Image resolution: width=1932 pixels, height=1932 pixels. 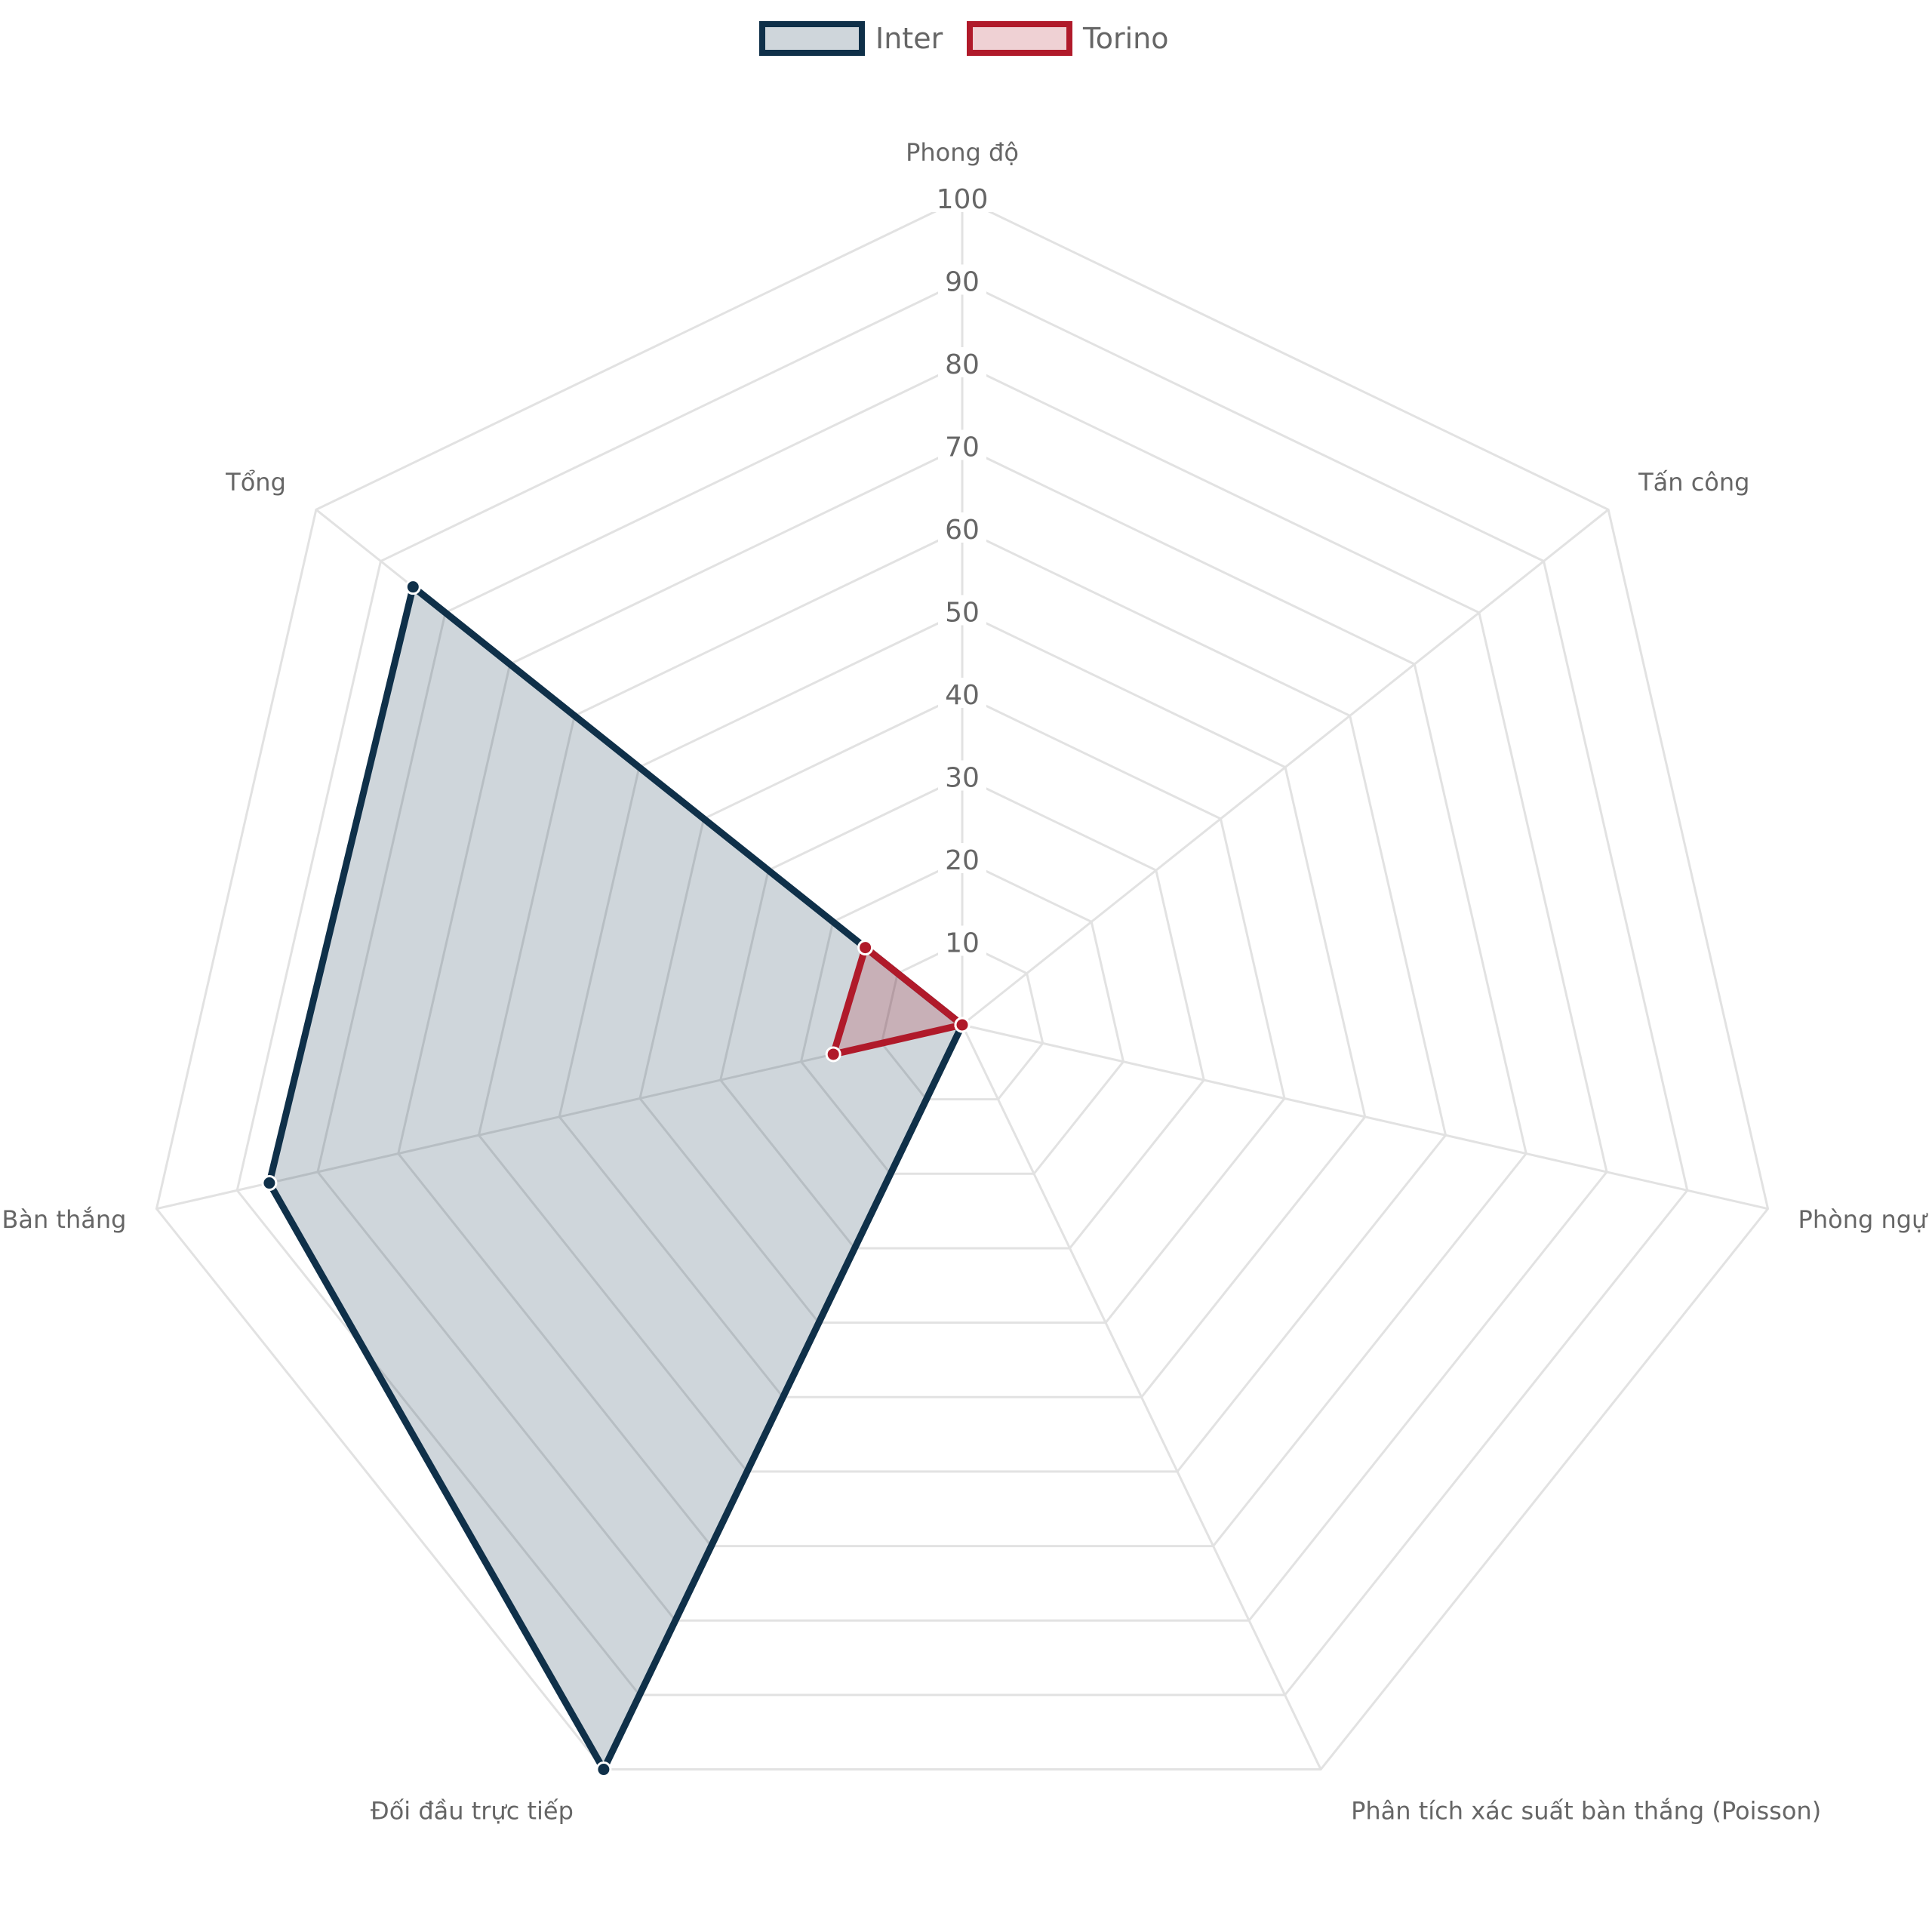 What do you see at coordinates (1019, 38) in the screenshot?
I see `legend-swatch-torino` at bounding box center [1019, 38].